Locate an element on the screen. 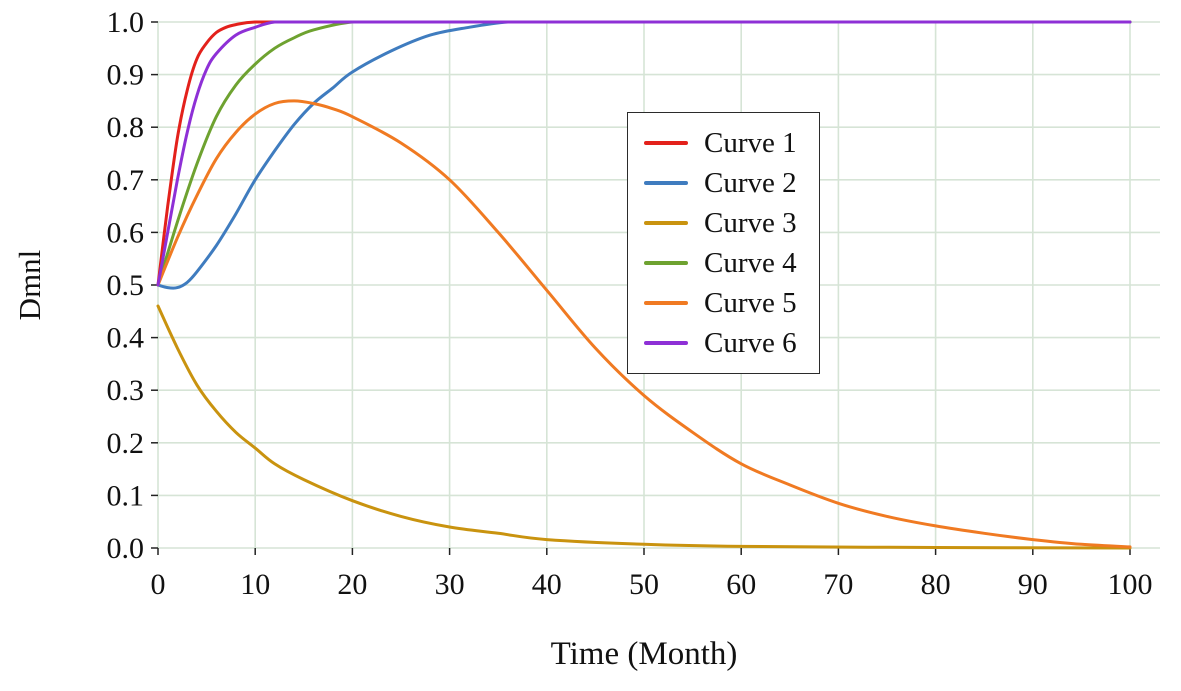 This screenshot has height=691, width=1181. legend-item: Curve 3 is located at coordinates (720, 223).